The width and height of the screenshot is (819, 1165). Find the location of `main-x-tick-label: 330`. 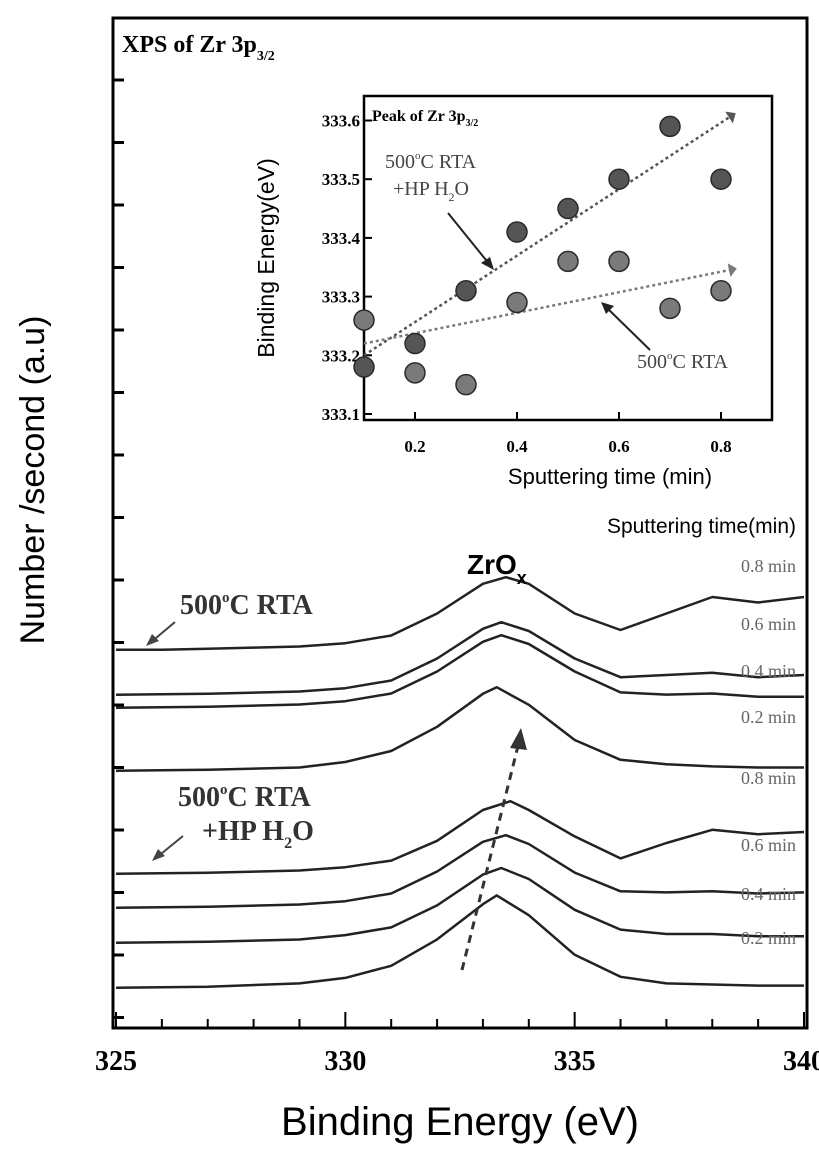

main-x-tick-label: 330 is located at coordinates (345, 1061).